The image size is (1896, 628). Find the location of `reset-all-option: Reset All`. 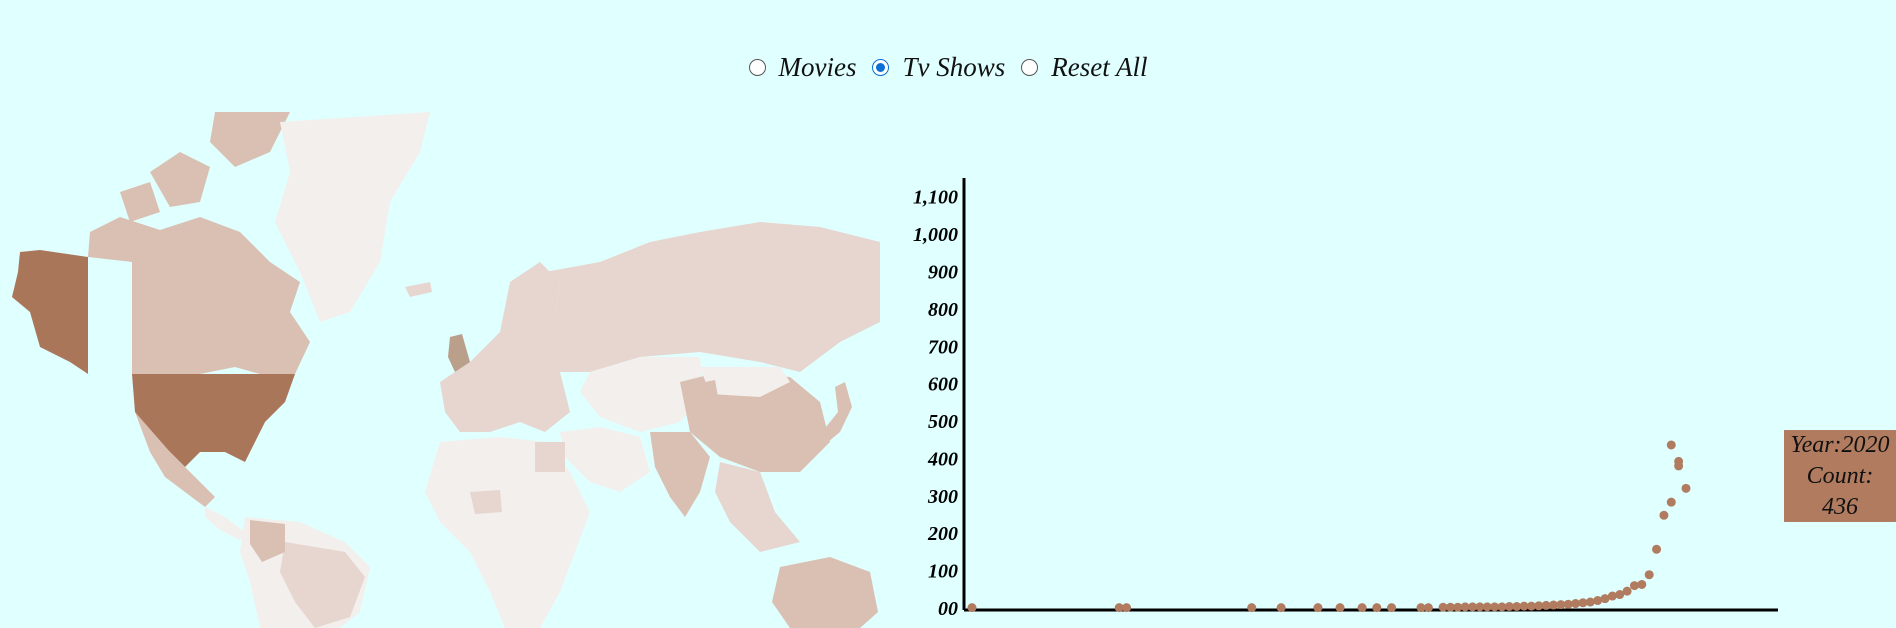

reset-all-option: Reset All is located at coordinates (1084, 67).